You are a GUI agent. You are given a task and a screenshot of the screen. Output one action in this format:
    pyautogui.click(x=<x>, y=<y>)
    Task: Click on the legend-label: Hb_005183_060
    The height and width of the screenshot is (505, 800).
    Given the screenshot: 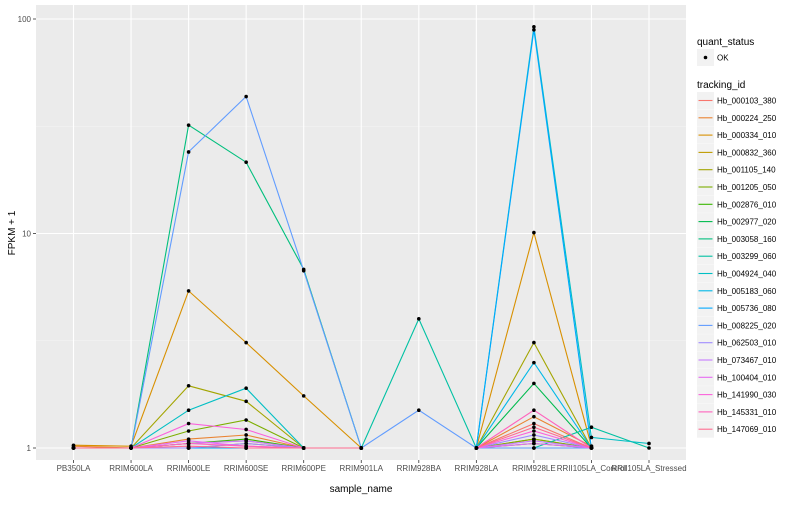 What is the action you would take?
    pyautogui.click(x=747, y=291)
    